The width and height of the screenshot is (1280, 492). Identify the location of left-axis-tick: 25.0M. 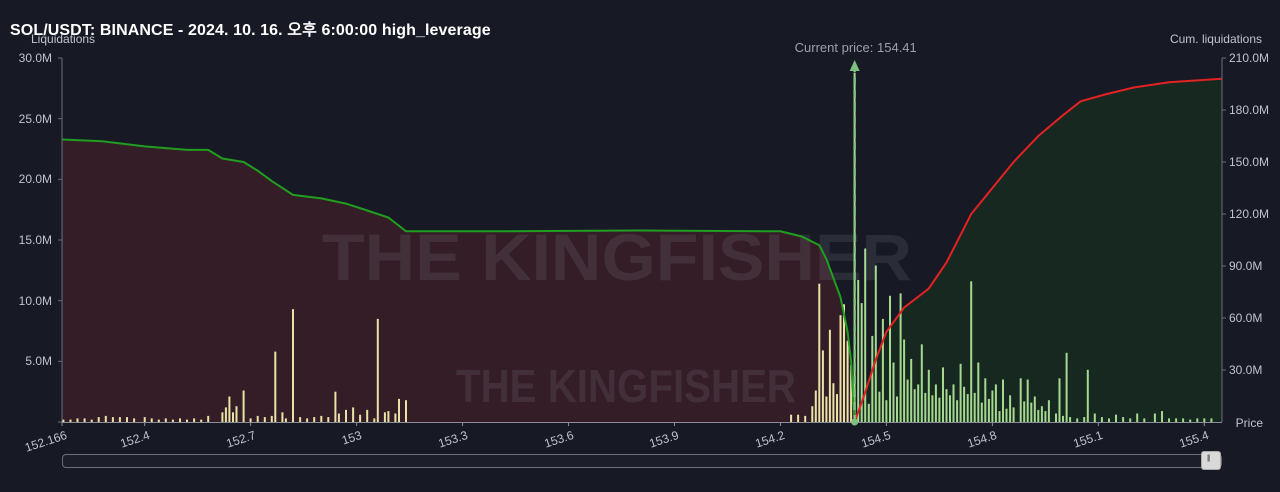
(35, 118).